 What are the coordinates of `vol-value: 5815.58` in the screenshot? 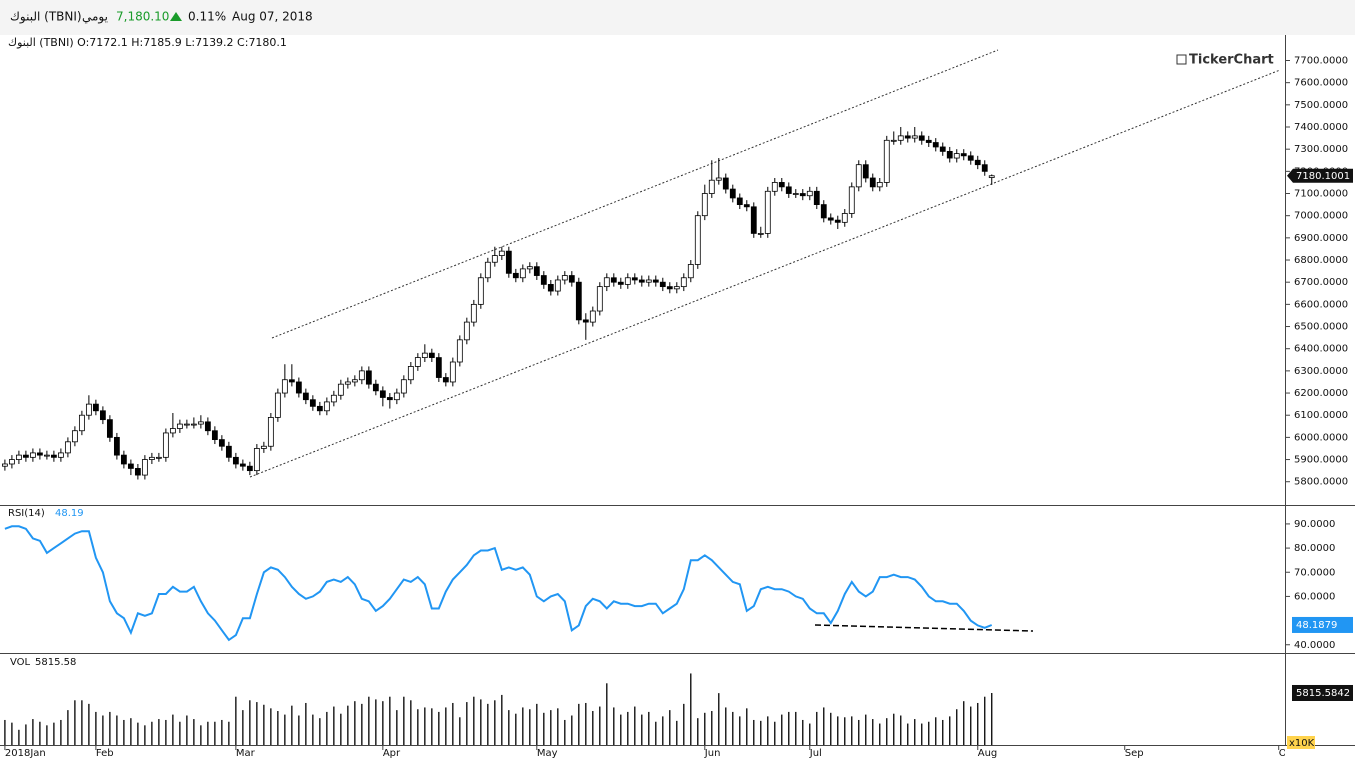 It's located at (55, 662).